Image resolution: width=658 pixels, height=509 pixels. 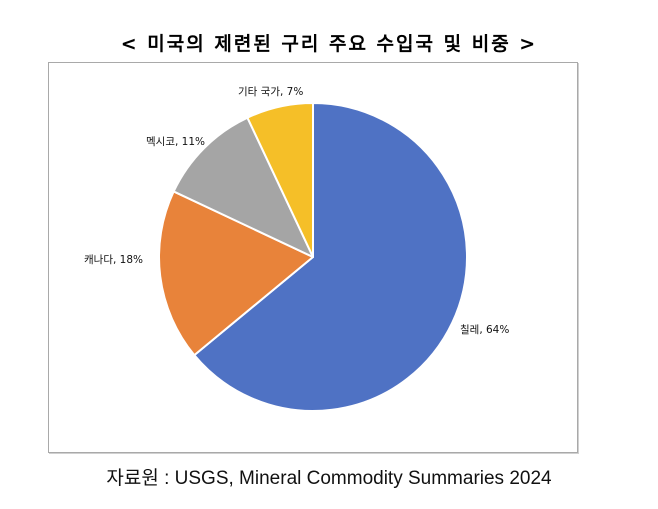 I want to click on data-label-mexico: 멕시코, 11%, so click(x=175, y=142).